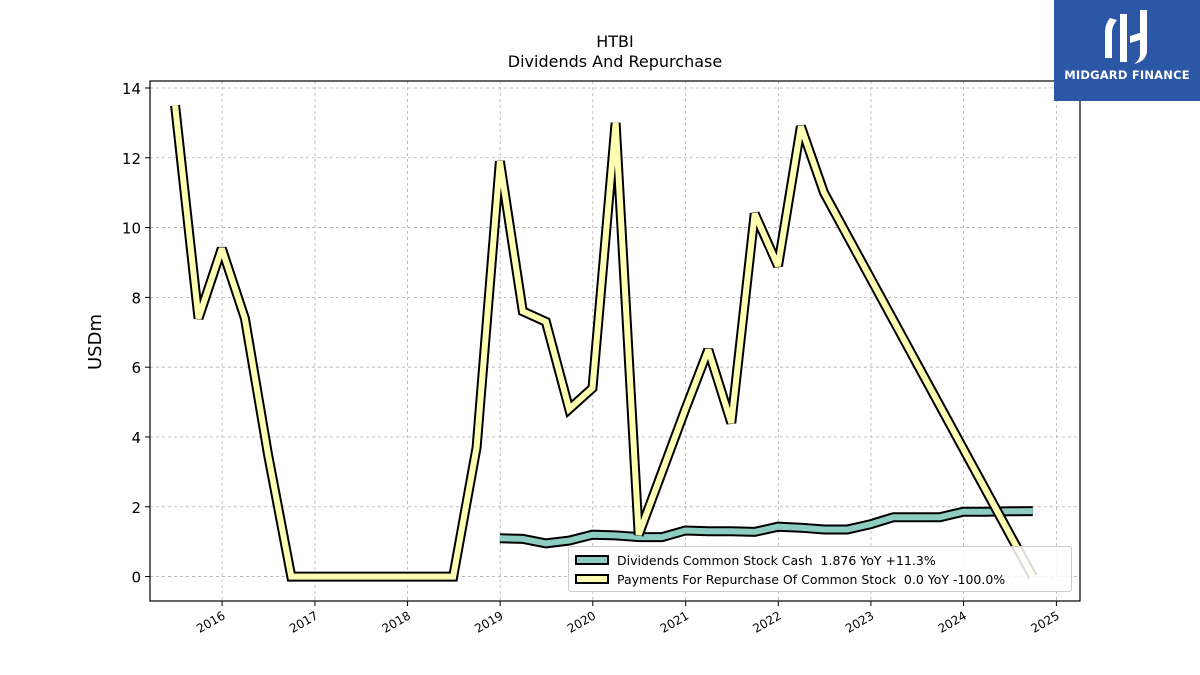  What do you see at coordinates (1126, 37) in the screenshot?
I see `logo-mark-icon` at bounding box center [1126, 37].